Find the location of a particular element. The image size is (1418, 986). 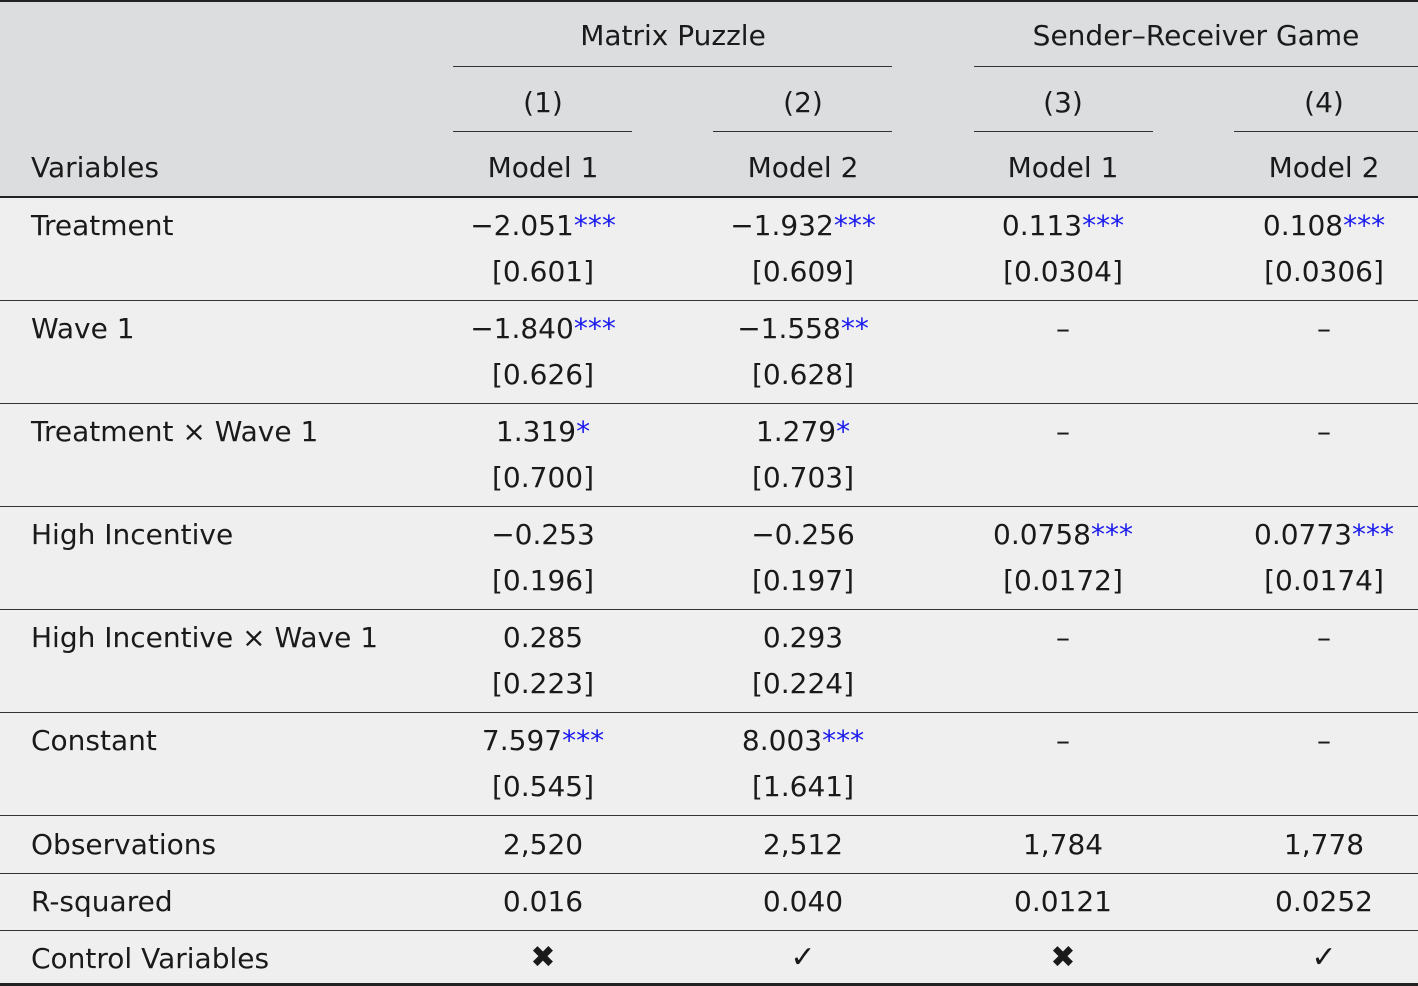

coef-value: 1.319 is located at coordinates (536, 431).